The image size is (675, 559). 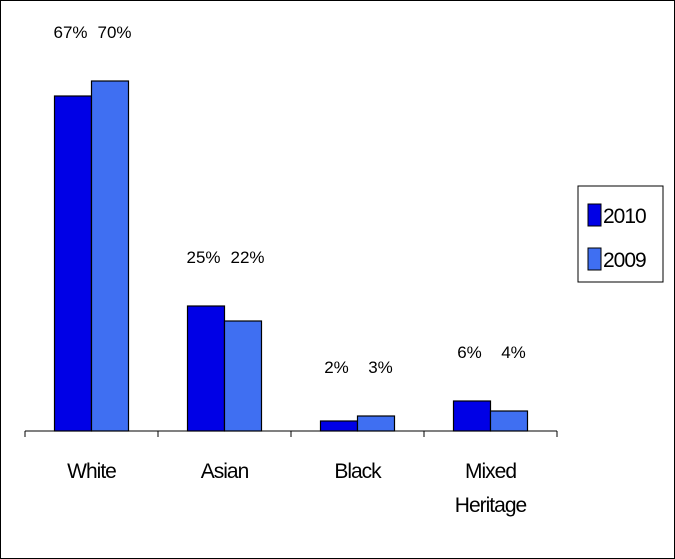 I want to click on data-label-2010-1: 25%, so click(x=203, y=257).